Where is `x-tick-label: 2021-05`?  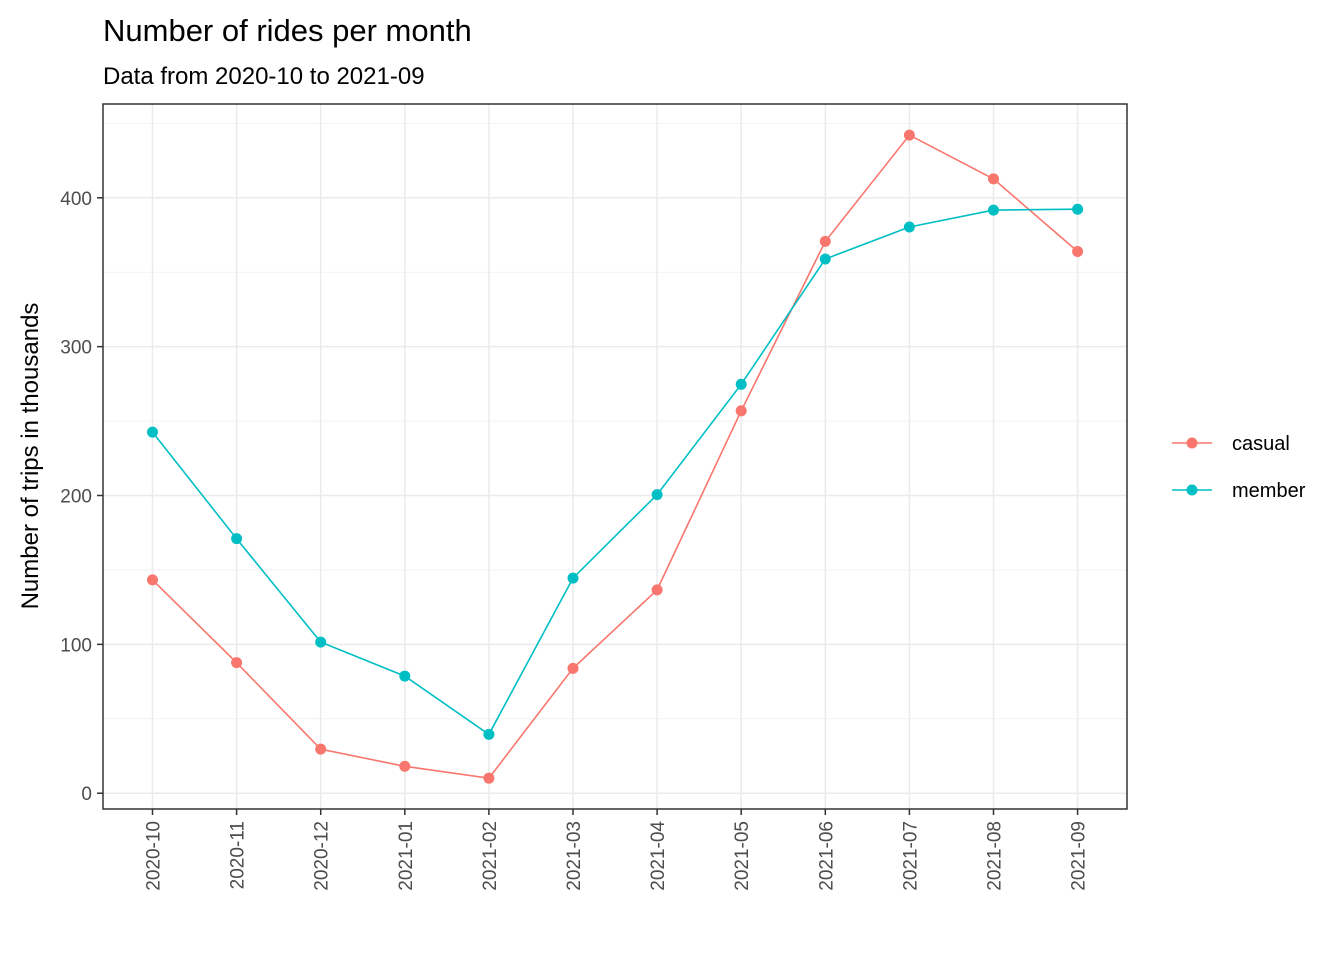 x-tick-label: 2021-05 is located at coordinates (742, 856).